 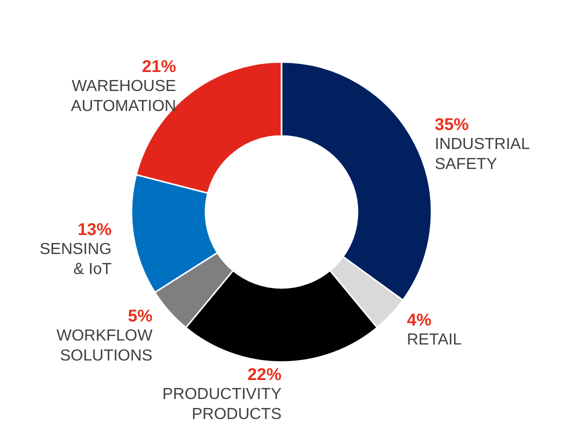 I want to click on data-label: 21%, so click(x=159, y=66).